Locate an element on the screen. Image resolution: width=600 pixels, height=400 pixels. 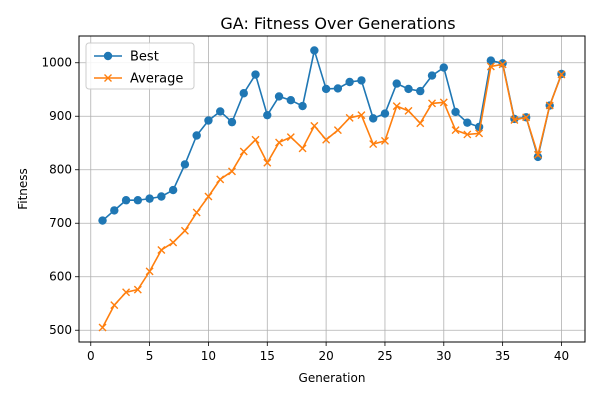
y-axis-label: Fitness is located at coordinates (23, 189).